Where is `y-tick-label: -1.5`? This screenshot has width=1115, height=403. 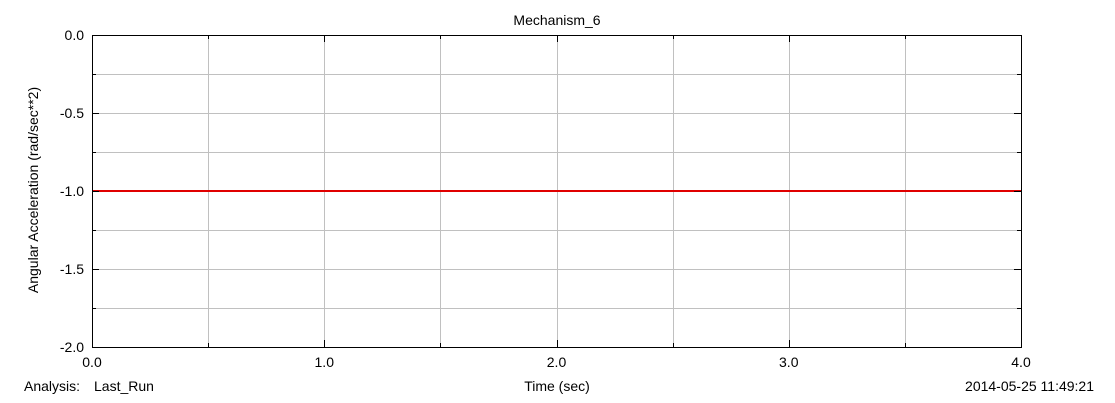 y-tick-label: -1.5 is located at coordinates (72, 269).